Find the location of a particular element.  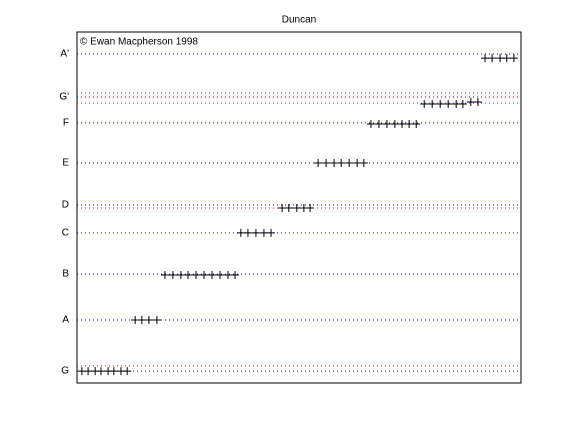

y-tick-label: G is located at coordinates (65, 371).